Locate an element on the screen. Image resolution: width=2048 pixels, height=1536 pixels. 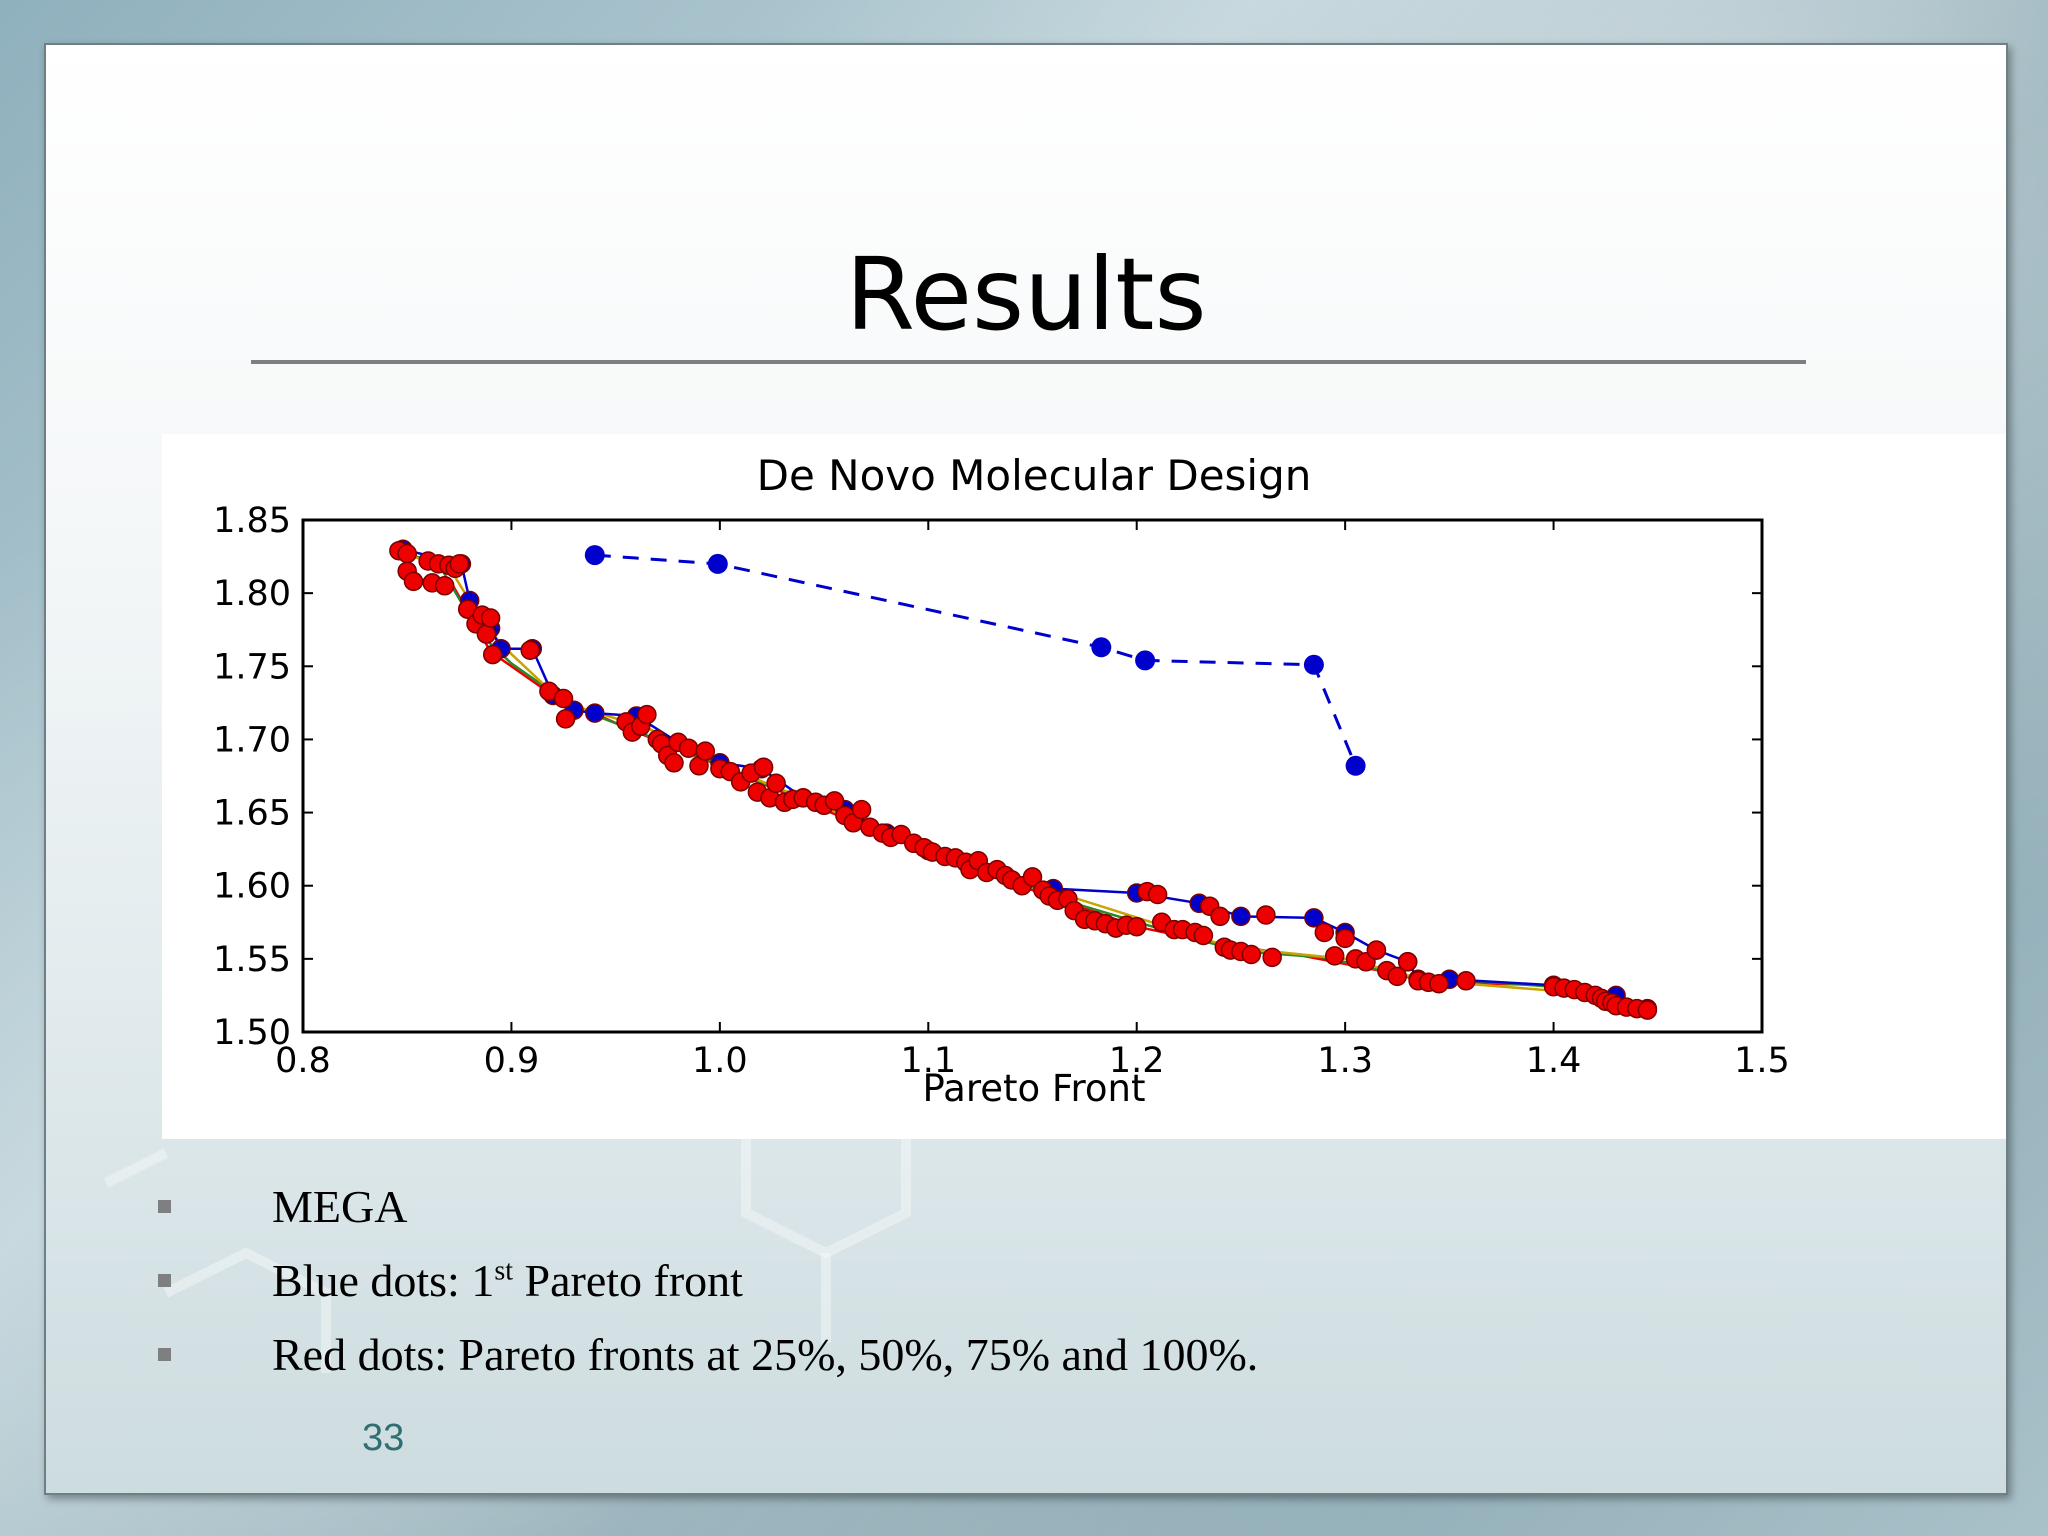
bullet-item: Blue dots: 1st Pareto front is located at coordinates (704, 1281).